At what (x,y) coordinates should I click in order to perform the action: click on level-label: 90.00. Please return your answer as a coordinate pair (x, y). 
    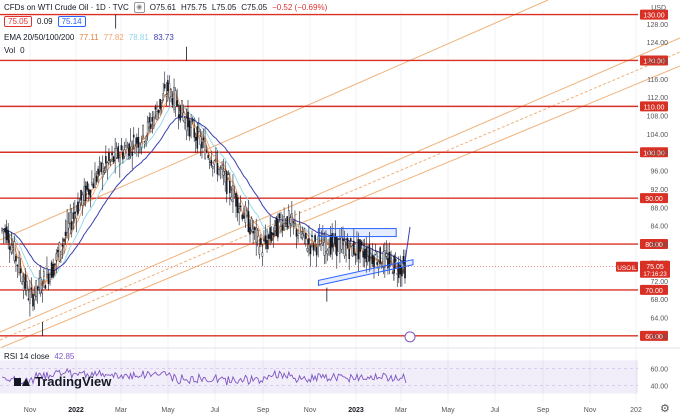
    Looking at the image, I should click on (654, 199).